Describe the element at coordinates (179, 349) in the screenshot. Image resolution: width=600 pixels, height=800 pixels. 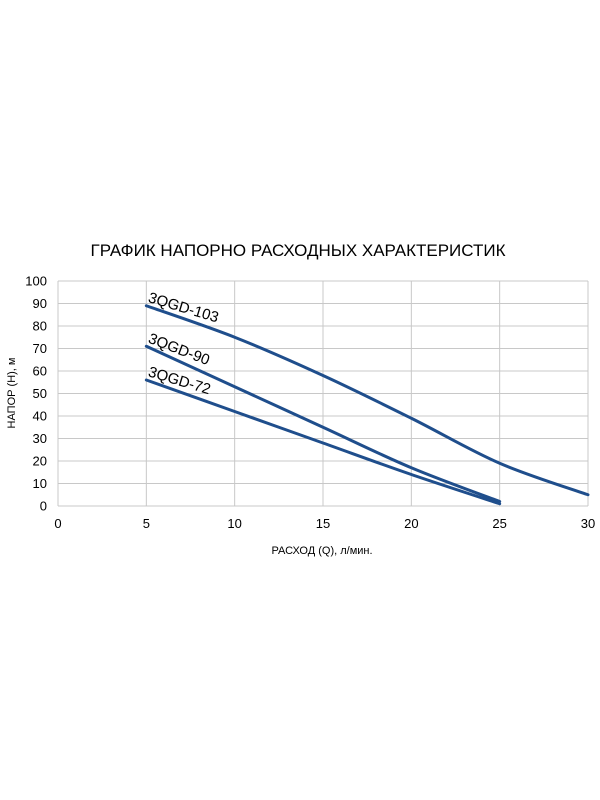
I see `series-label-3qgd-90: 3QGD-90` at that location.